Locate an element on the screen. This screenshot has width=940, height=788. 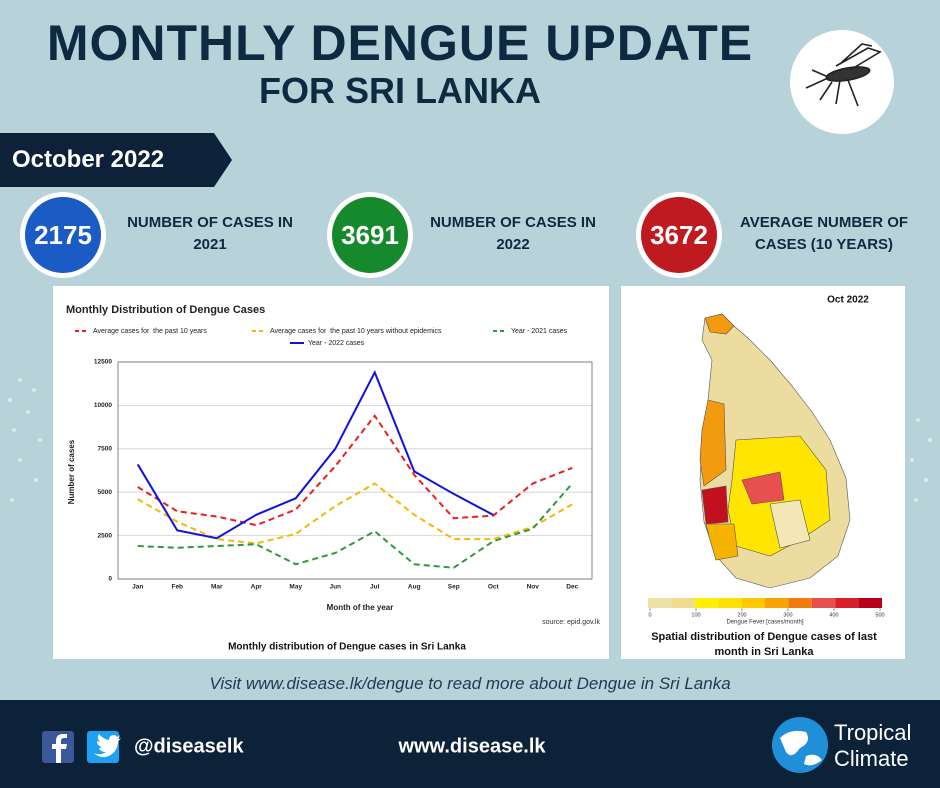
legend-label: Year - 2021 cases is located at coordinates (539, 331).